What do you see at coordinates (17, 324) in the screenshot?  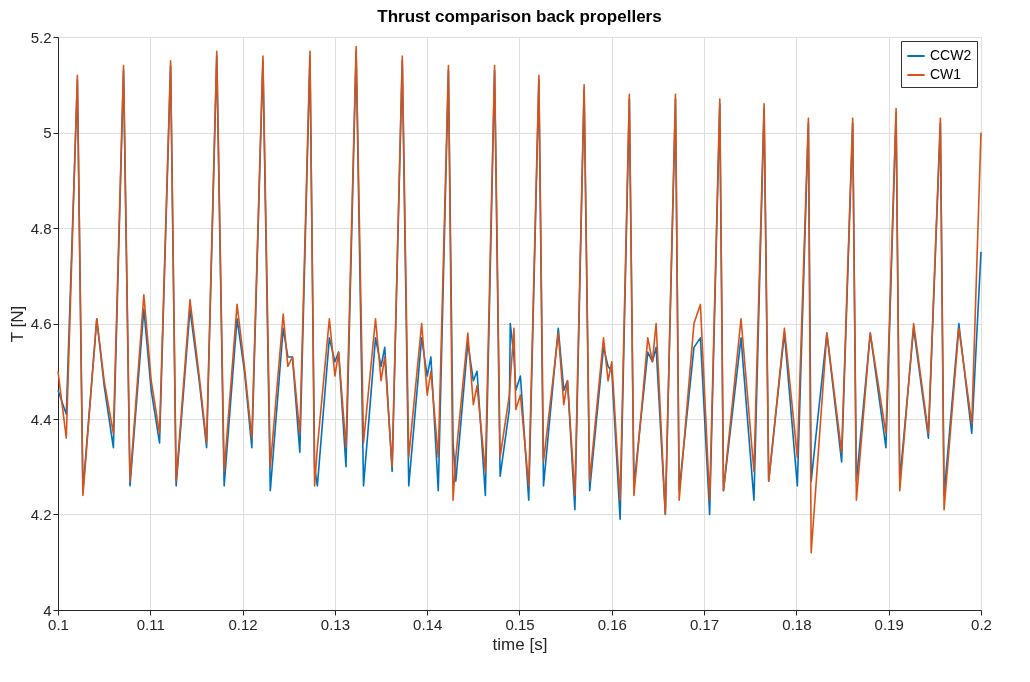 I see `y-axis-title: T [N]` at bounding box center [17, 324].